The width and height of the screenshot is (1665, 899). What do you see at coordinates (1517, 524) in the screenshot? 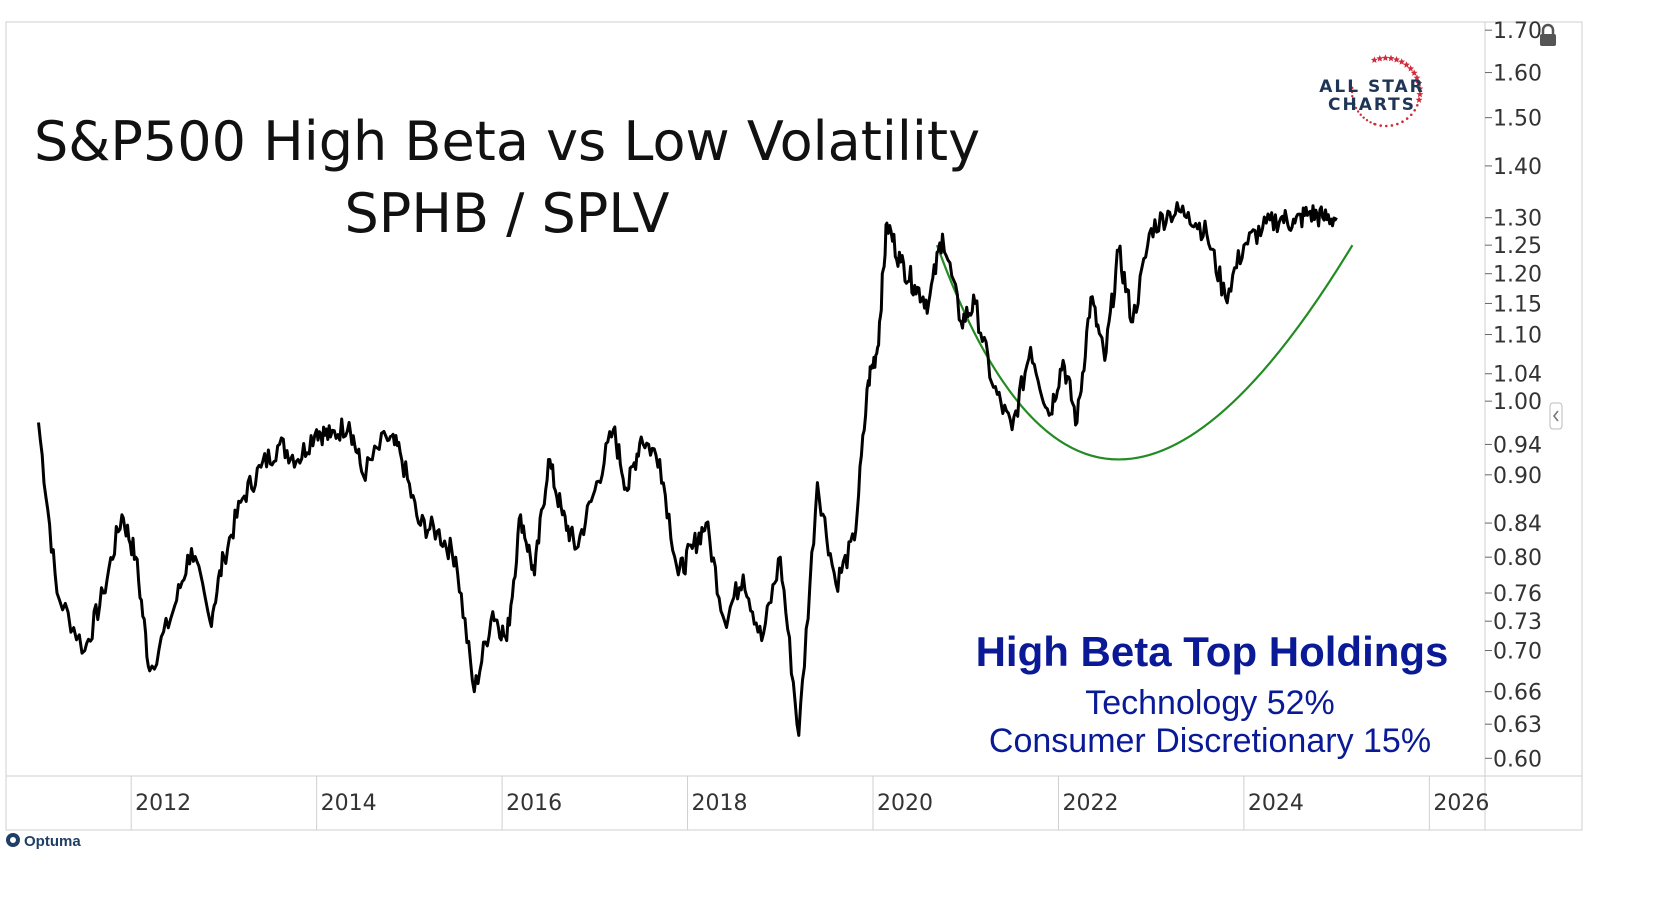
I see `y-tick-label: 0.84` at bounding box center [1517, 524].